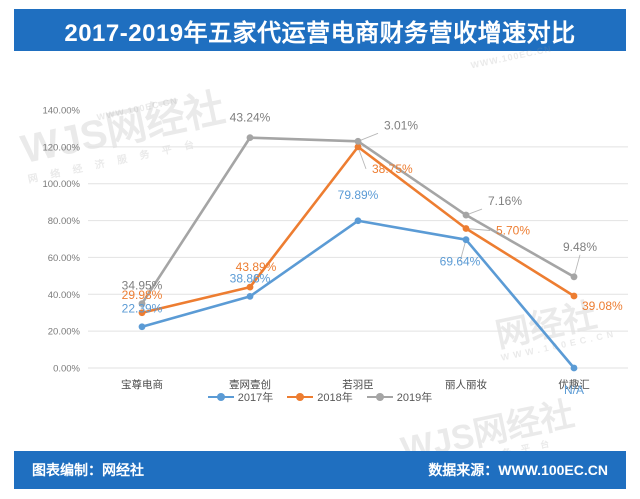  I want to click on chart-title-bar: 2017-2019年五家代运营电商财务营收增速对比, so click(320, 30).